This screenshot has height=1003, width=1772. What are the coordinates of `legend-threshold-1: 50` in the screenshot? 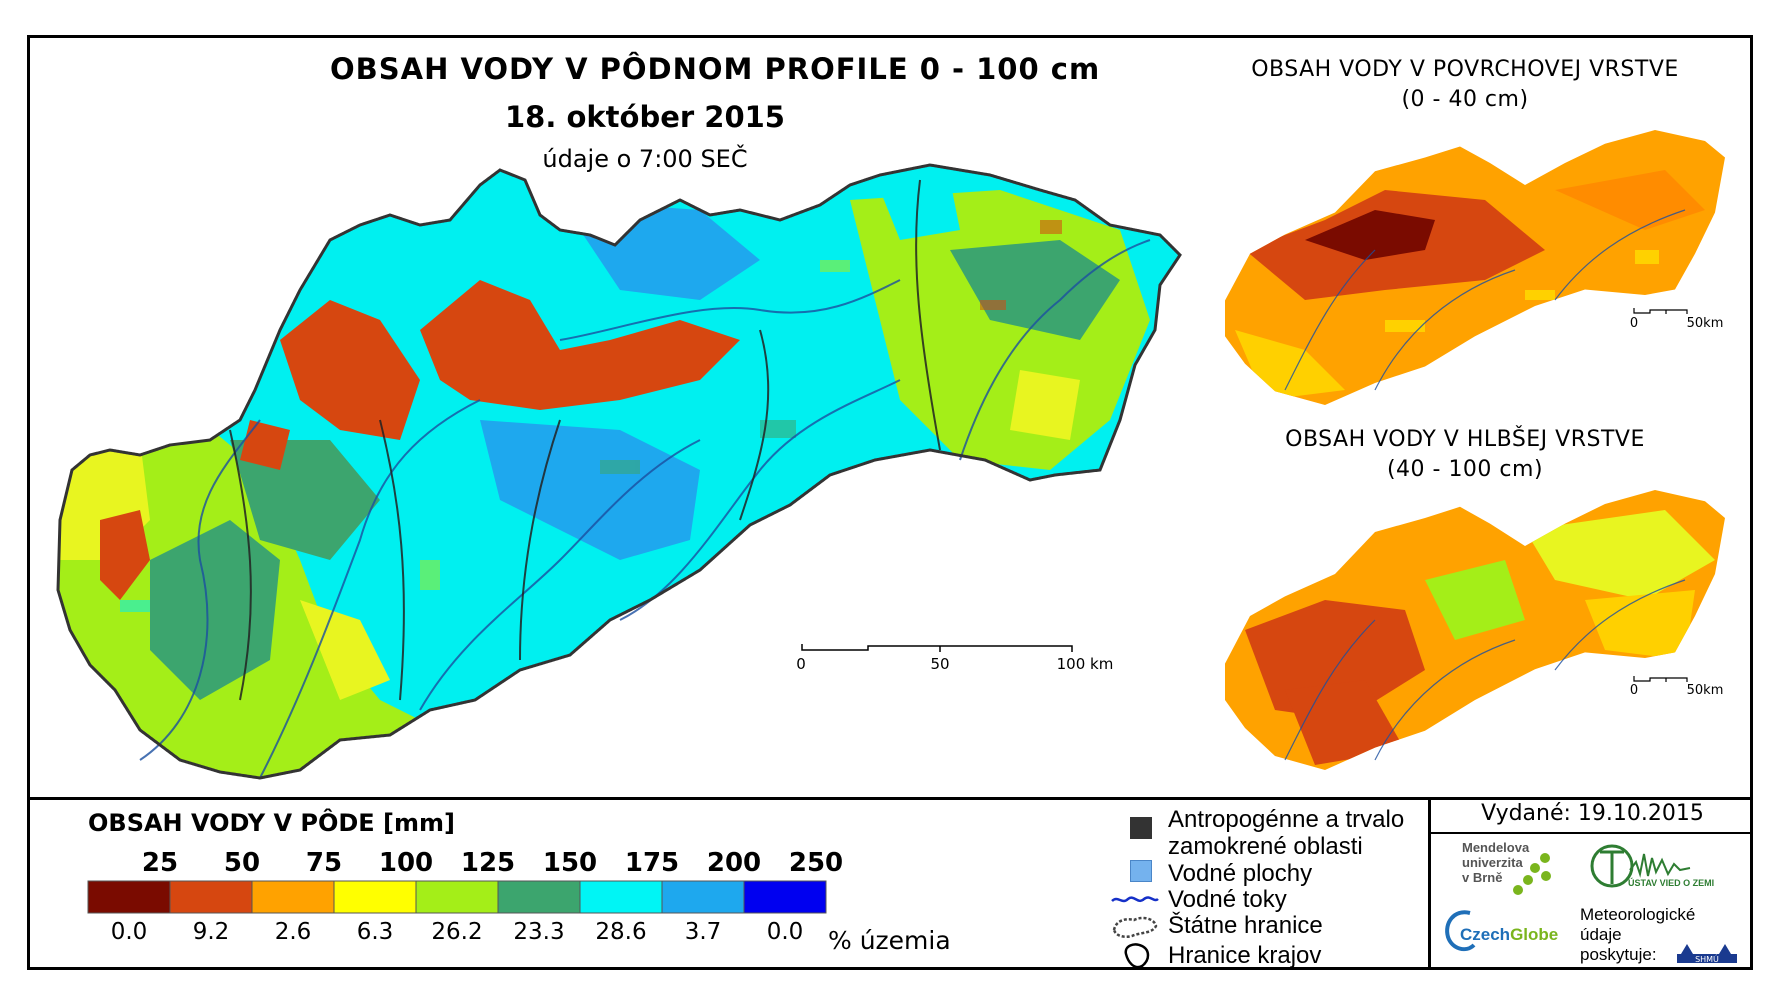 It's located at (242, 863).